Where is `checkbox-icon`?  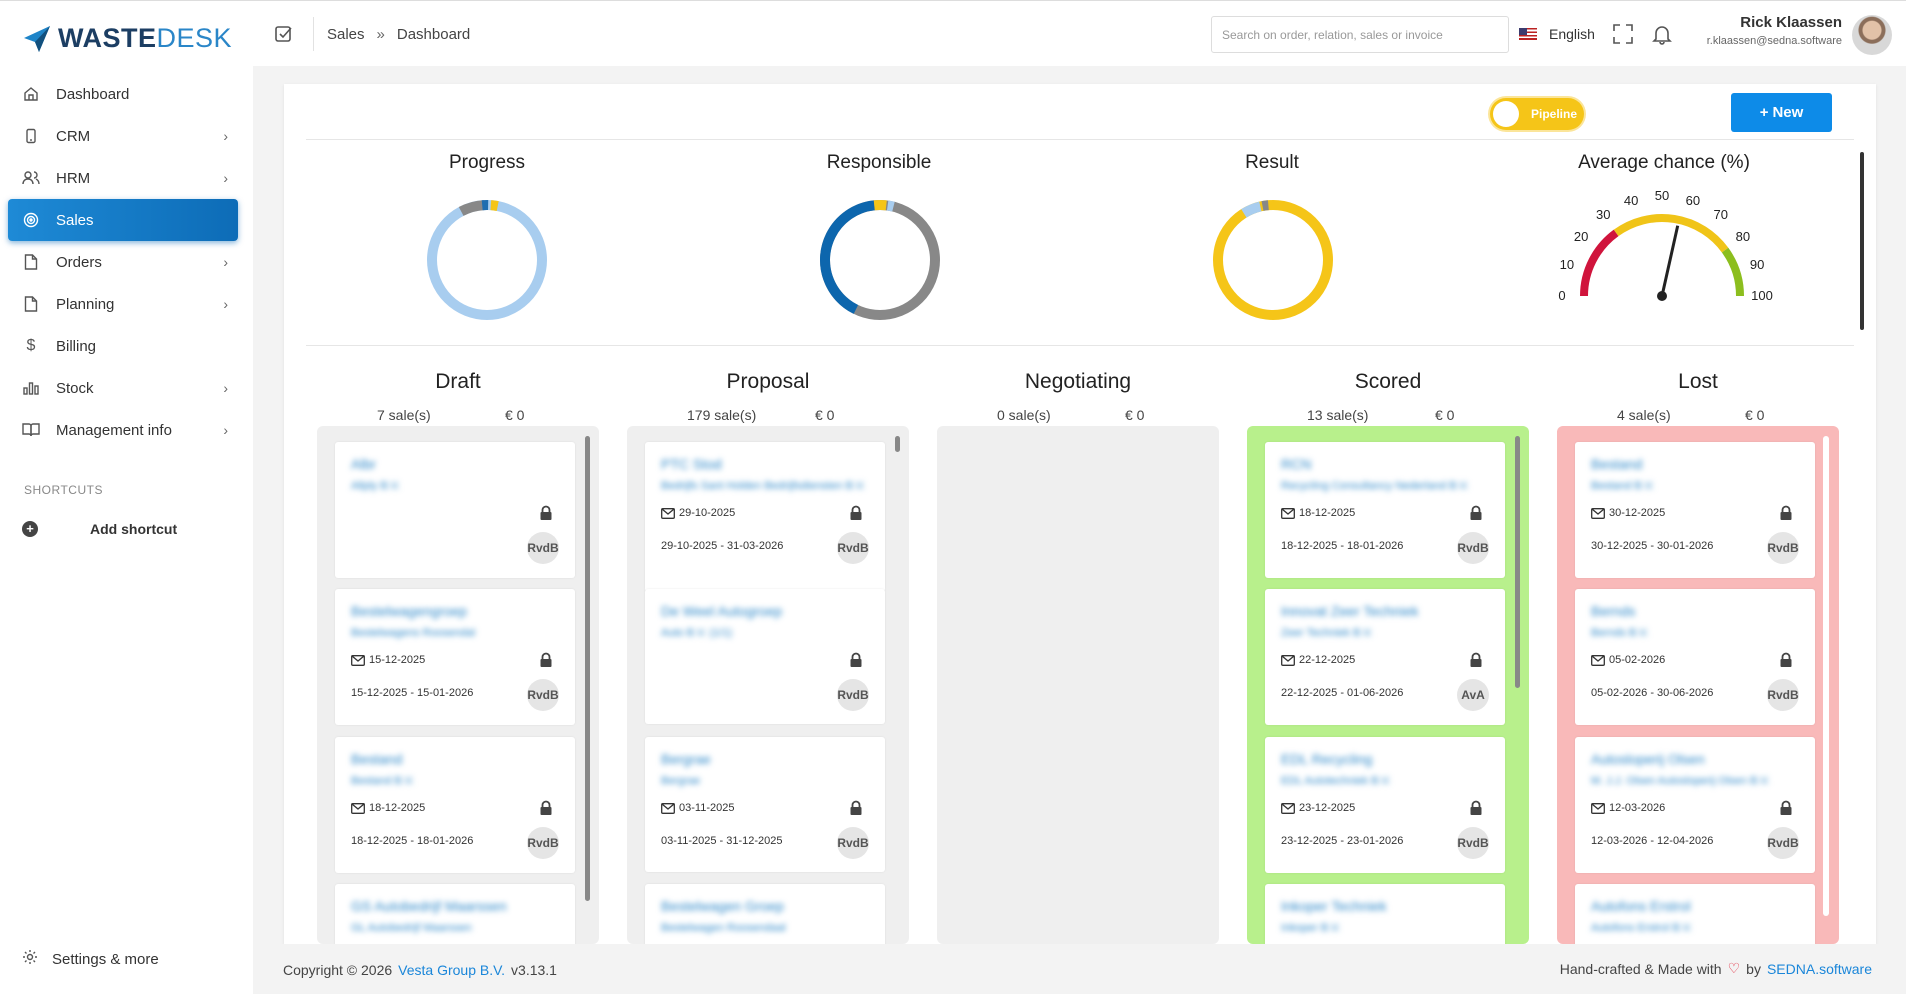 checkbox-icon is located at coordinates (284, 34).